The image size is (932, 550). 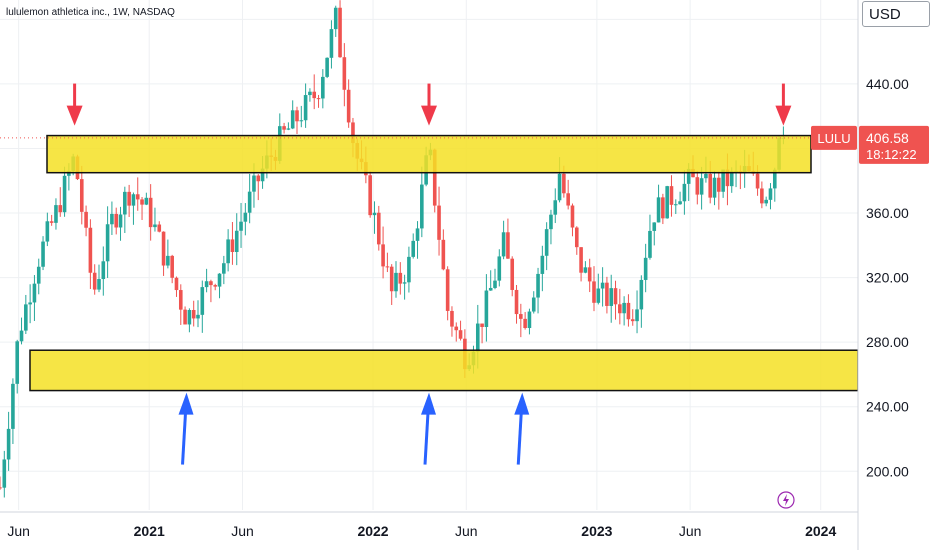 I want to click on support-zone, so click(x=444, y=370).